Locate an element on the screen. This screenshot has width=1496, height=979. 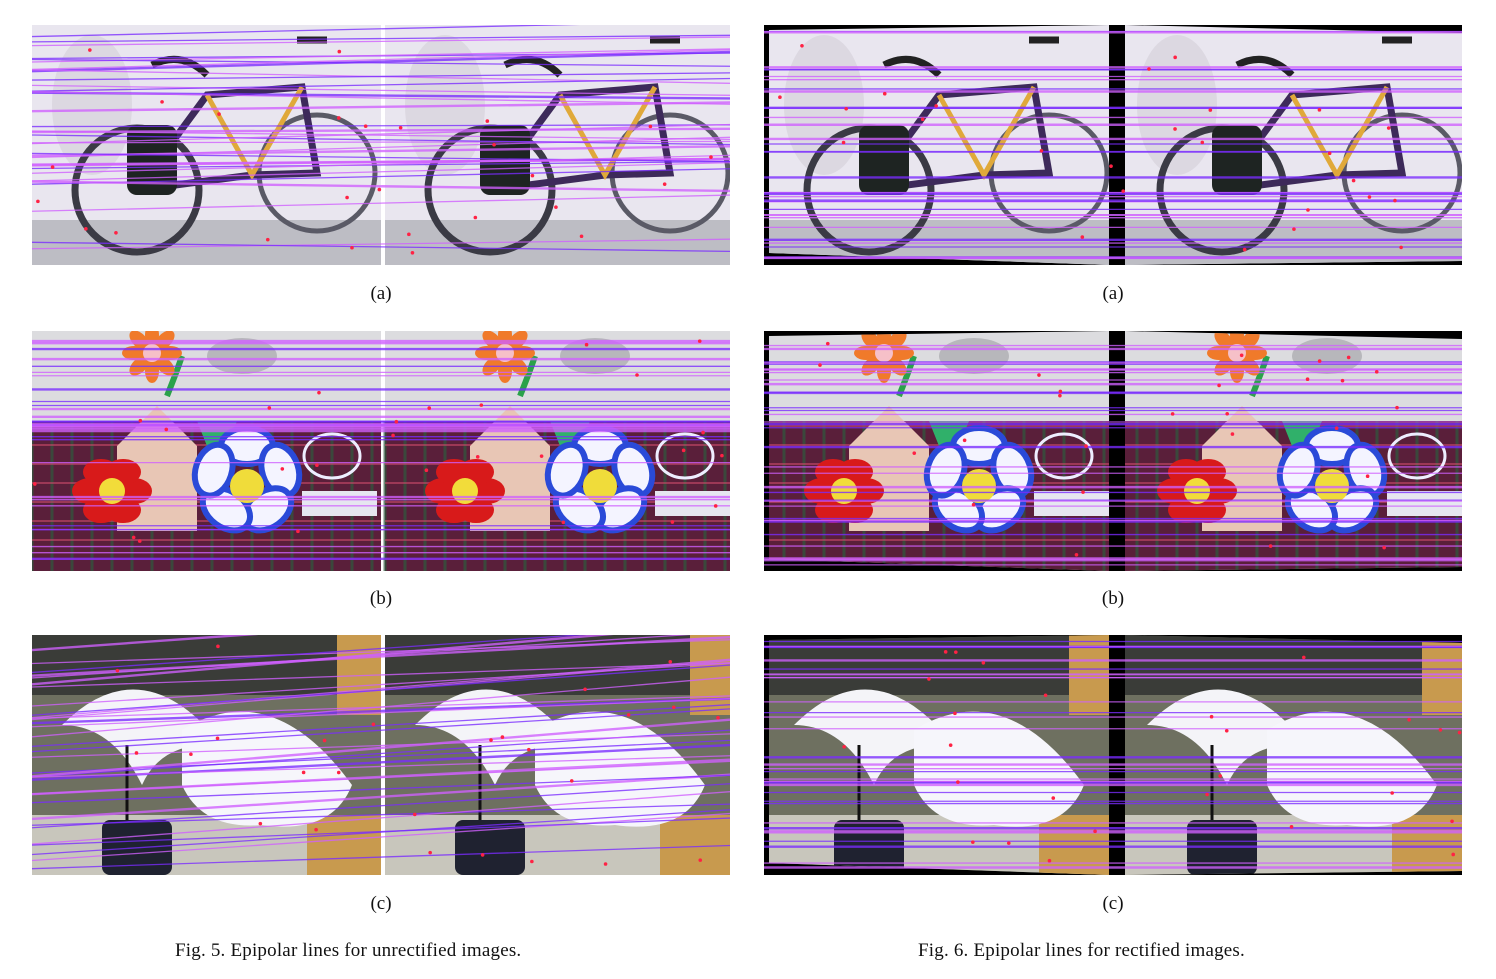
fig5-panel-c is located at coordinates (381, 755).